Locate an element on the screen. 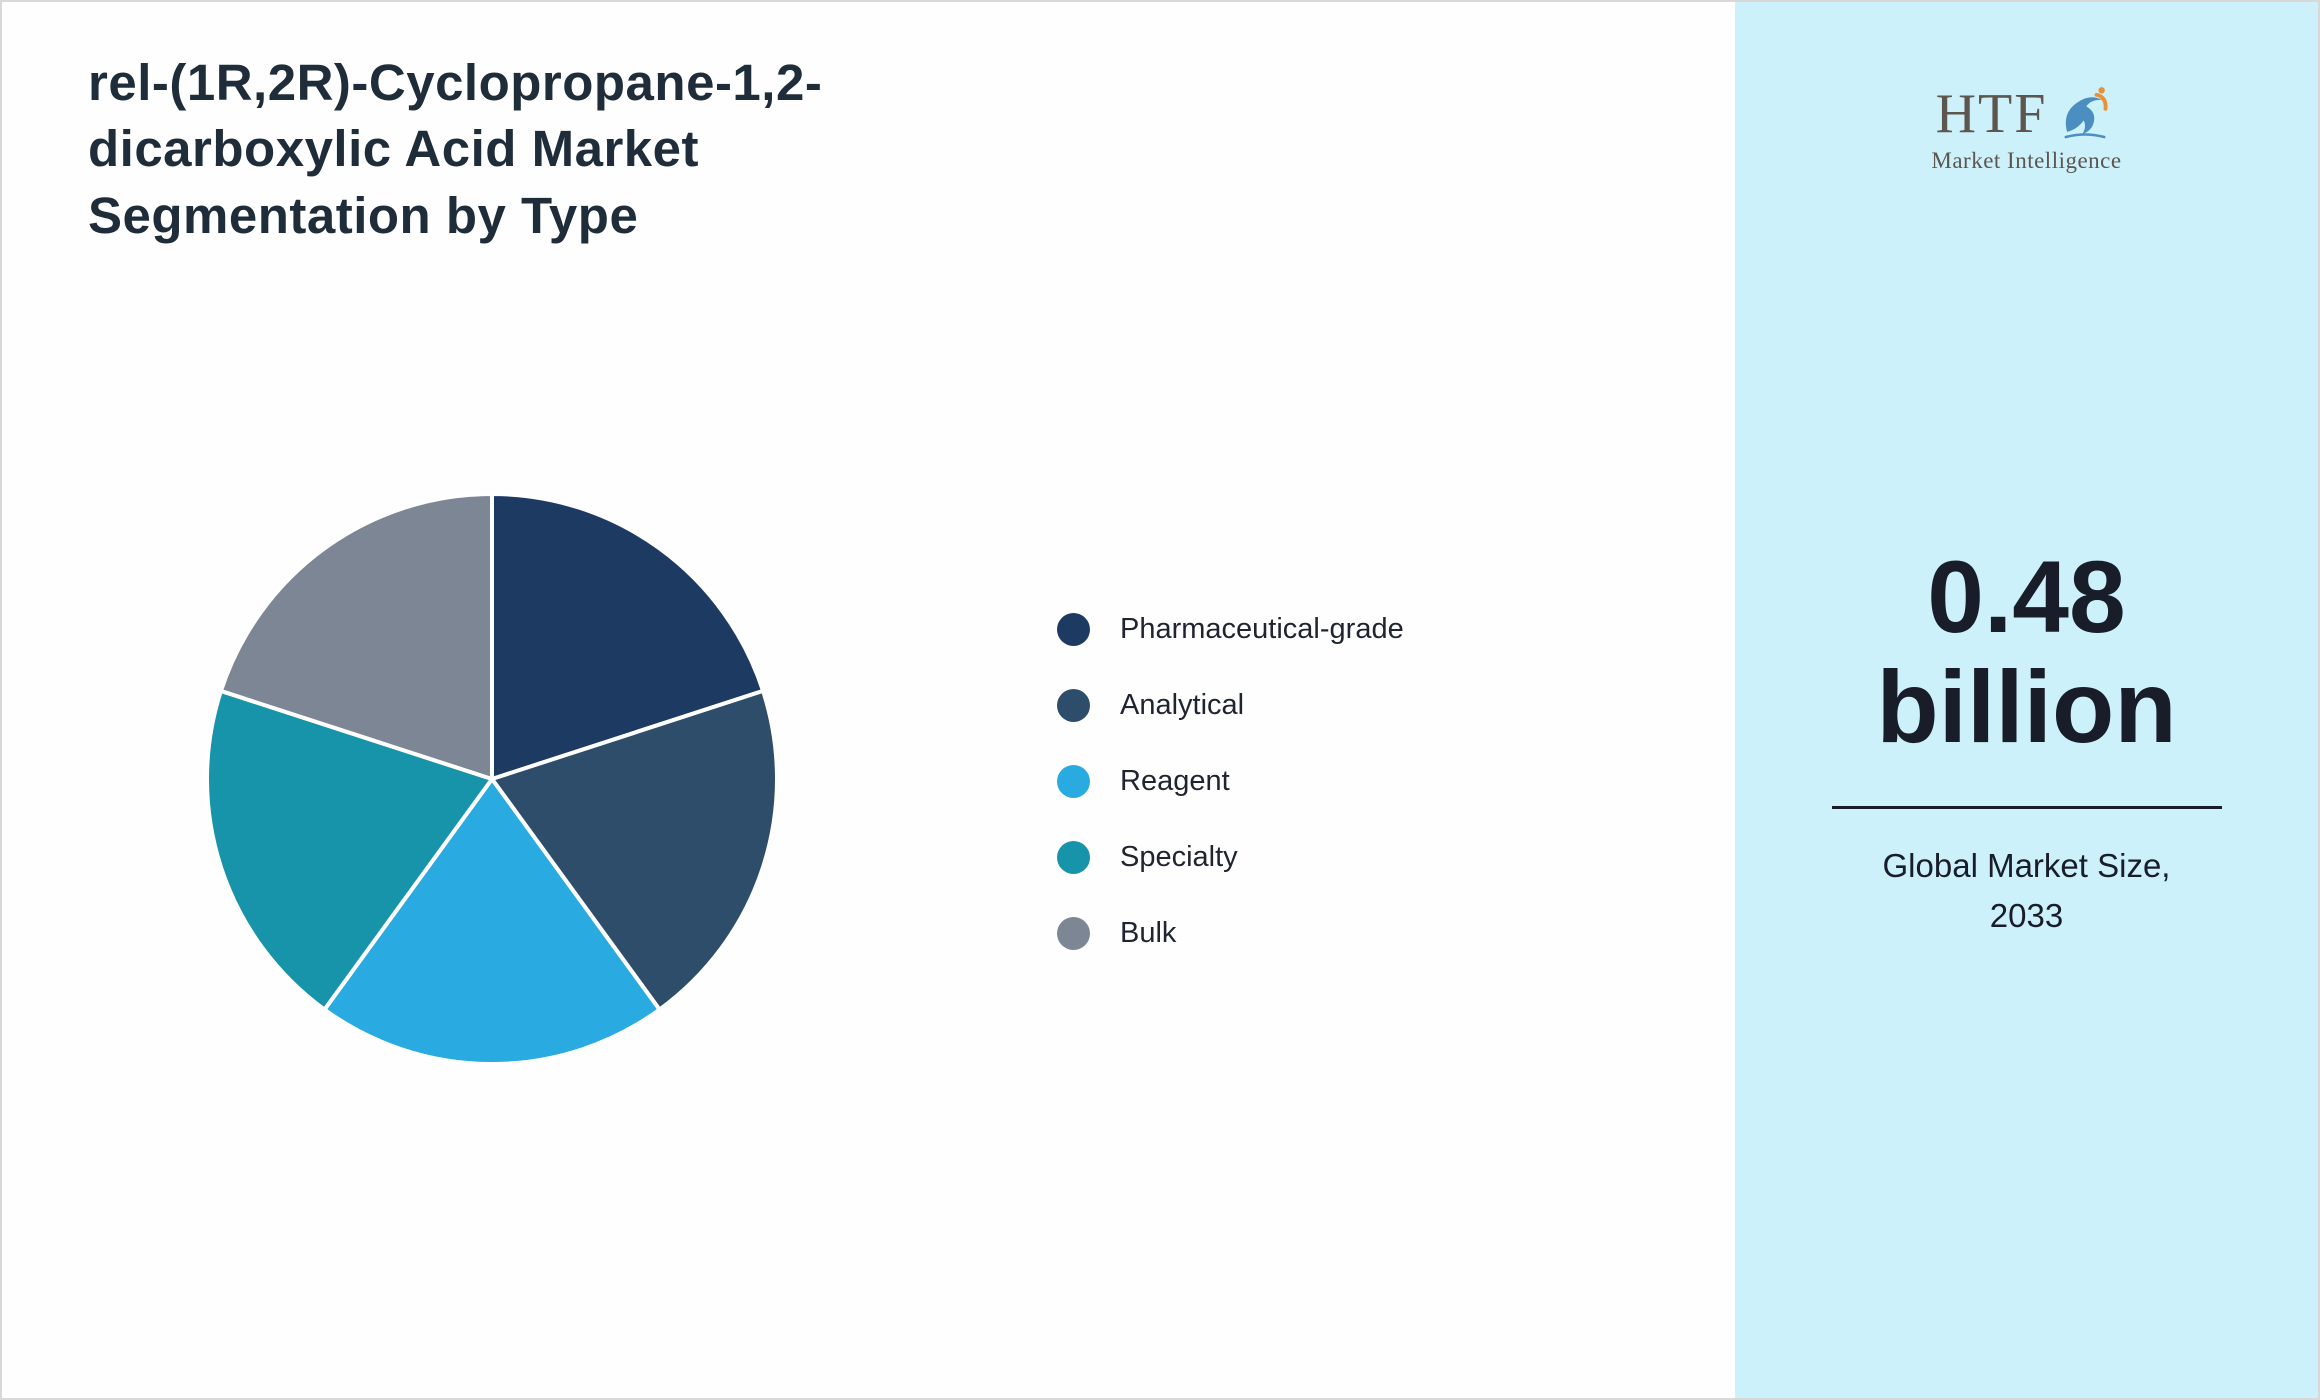  legend-item-reagent: Reagent is located at coordinates (1230, 781).